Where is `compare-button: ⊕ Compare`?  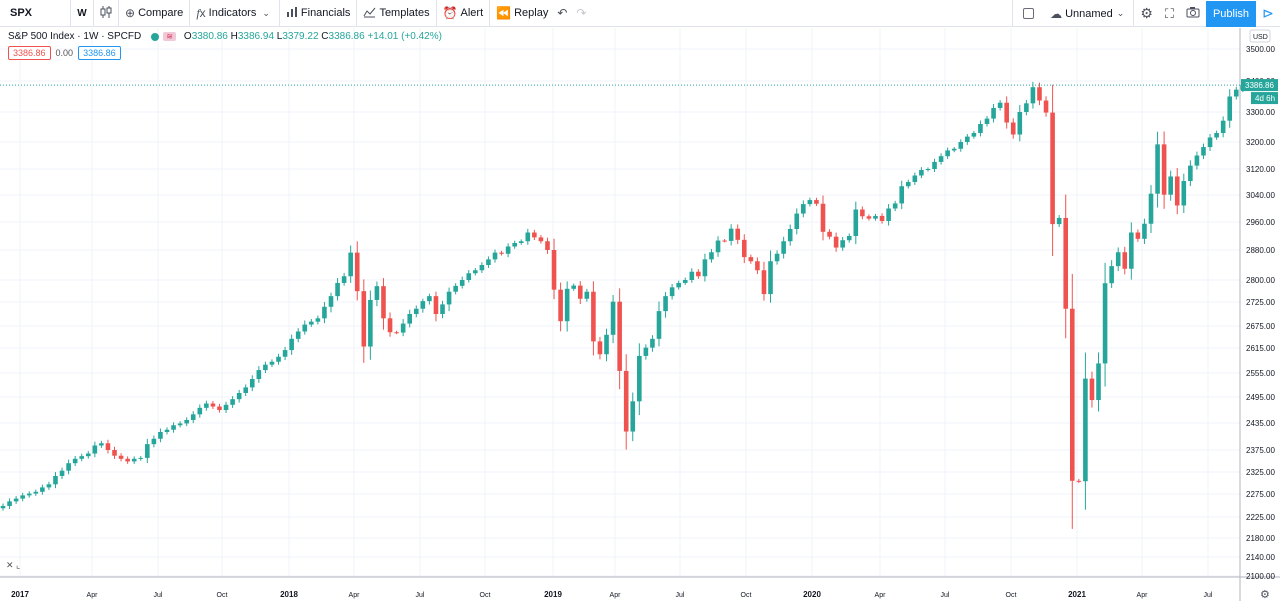
compare-button: ⊕ Compare is located at coordinates (154, 13).